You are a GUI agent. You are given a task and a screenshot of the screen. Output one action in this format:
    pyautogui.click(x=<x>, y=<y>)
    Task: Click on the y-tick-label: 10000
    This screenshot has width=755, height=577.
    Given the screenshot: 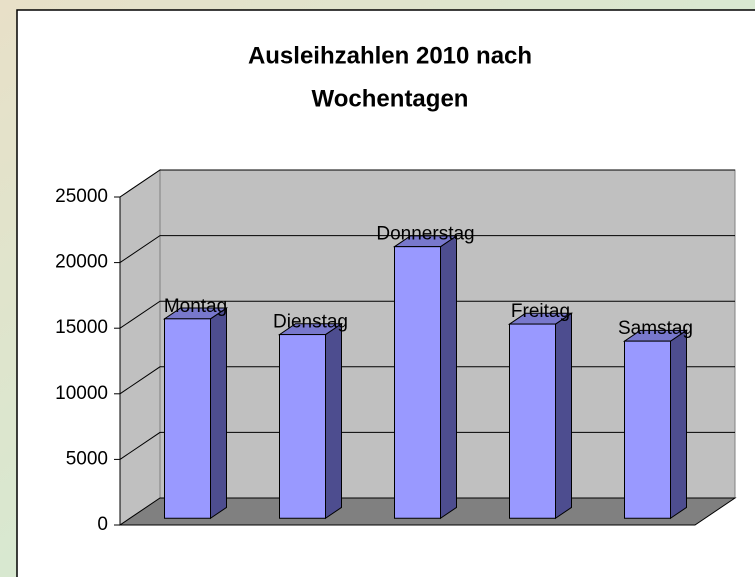 What is the action you would take?
    pyautogui.click(x=81, y=393)
    